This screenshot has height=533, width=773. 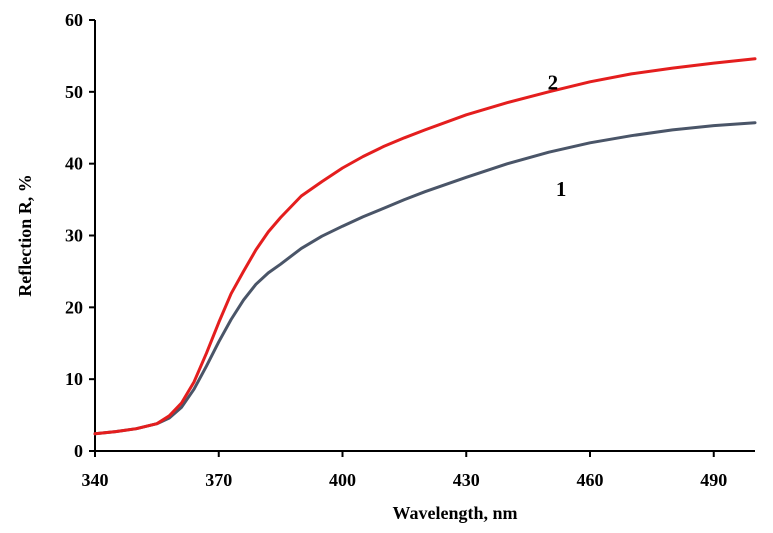 I want to click on x-tick-label: 460, so click(x=590, y=480).